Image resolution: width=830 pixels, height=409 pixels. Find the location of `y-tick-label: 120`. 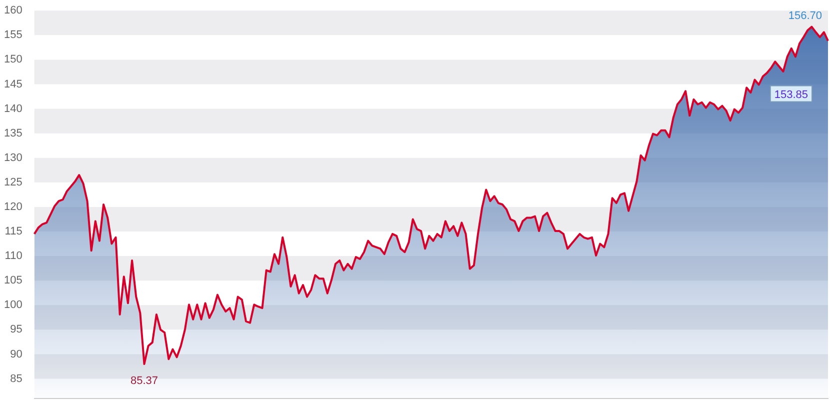

y-tick-label: 120 is located at coordinates (13, 206).